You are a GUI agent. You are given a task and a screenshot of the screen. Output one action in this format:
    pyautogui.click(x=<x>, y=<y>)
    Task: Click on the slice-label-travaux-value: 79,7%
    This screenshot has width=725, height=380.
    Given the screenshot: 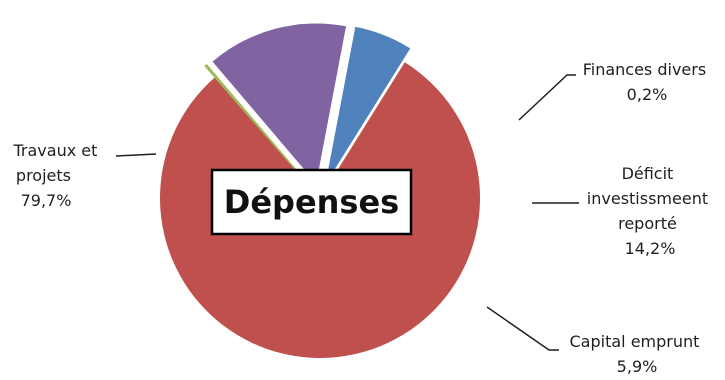 What is the action you would take?
    pyautogui.click(x=46, y=200)
    